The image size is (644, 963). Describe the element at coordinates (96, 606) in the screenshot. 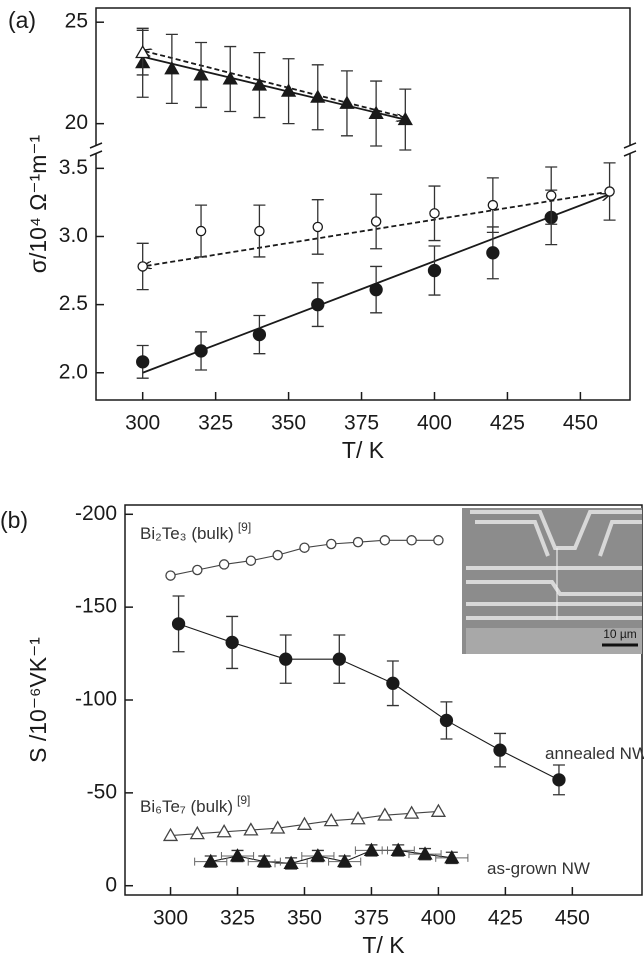

I see `y-tick-label: -150` at that location.